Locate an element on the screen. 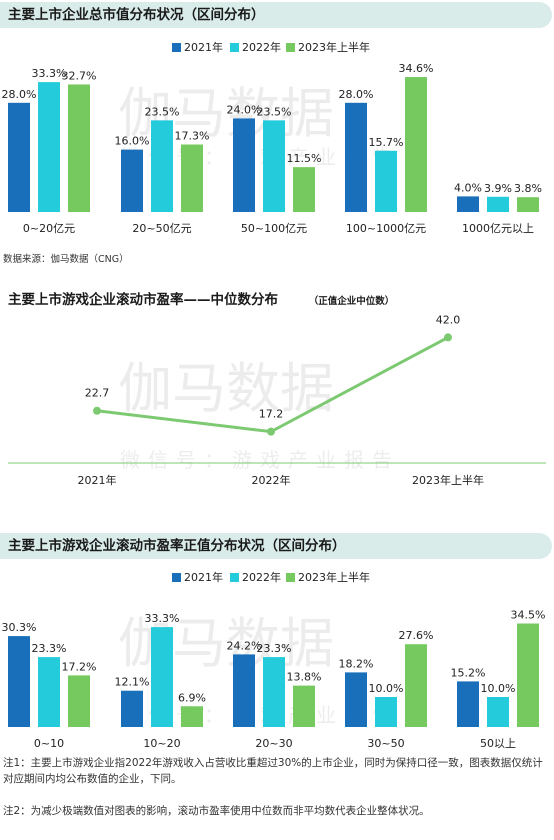 The height and width of the screenshot is (840, 554). chart3-data-label: 33.3% is located at coordinates (162, 618).